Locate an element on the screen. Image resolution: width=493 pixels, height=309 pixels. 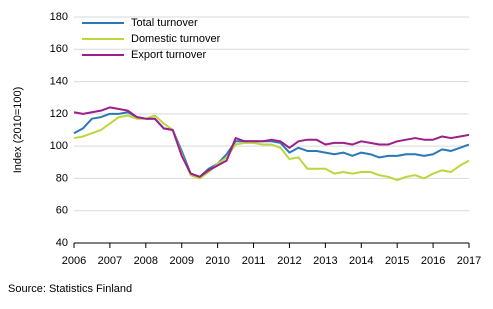
legend-label: Export turnover is located at coordinates (169, 55).